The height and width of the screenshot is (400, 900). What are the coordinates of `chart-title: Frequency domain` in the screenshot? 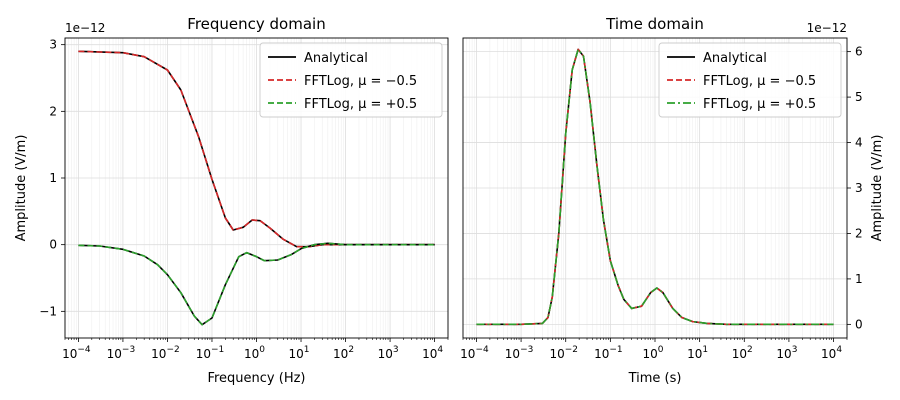 It's located at (256, 24).